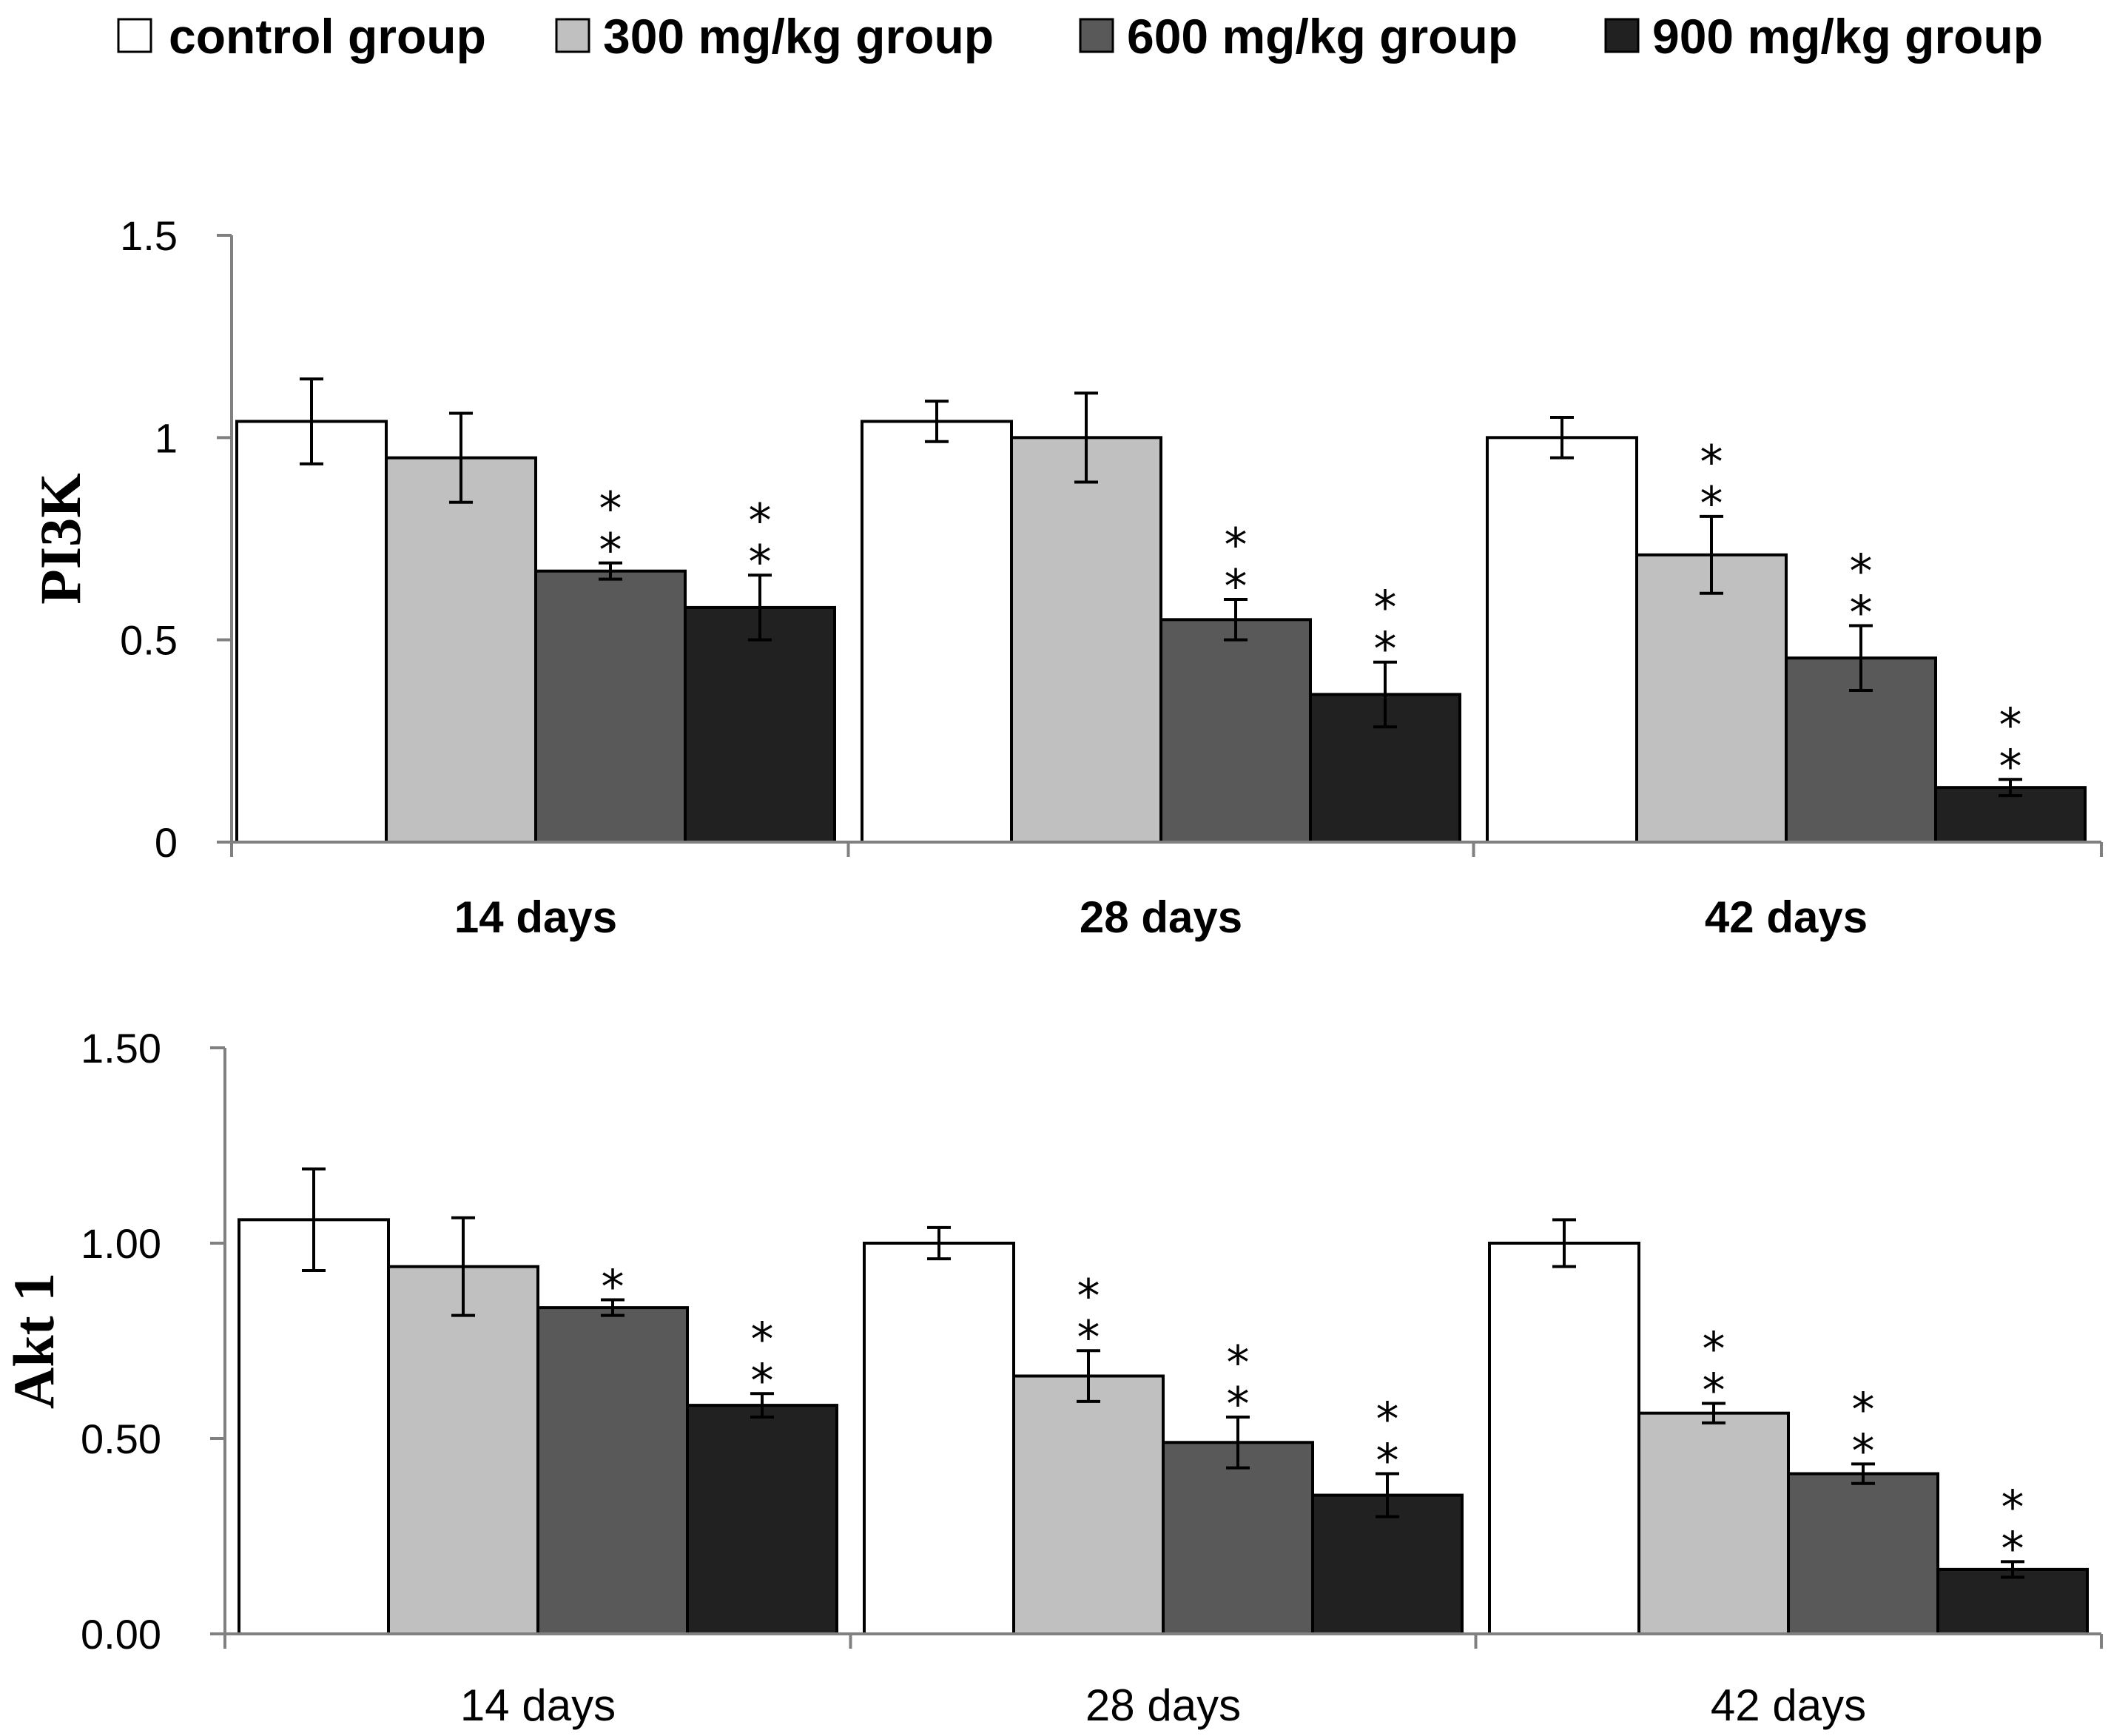 Image resolution: width=2111 pixels, height=1736 pixels. What do you see at coordinates (121, 1634) in the screenshot?
I see `y-tick-label: 0.00` at bounding box center [121, 1634].